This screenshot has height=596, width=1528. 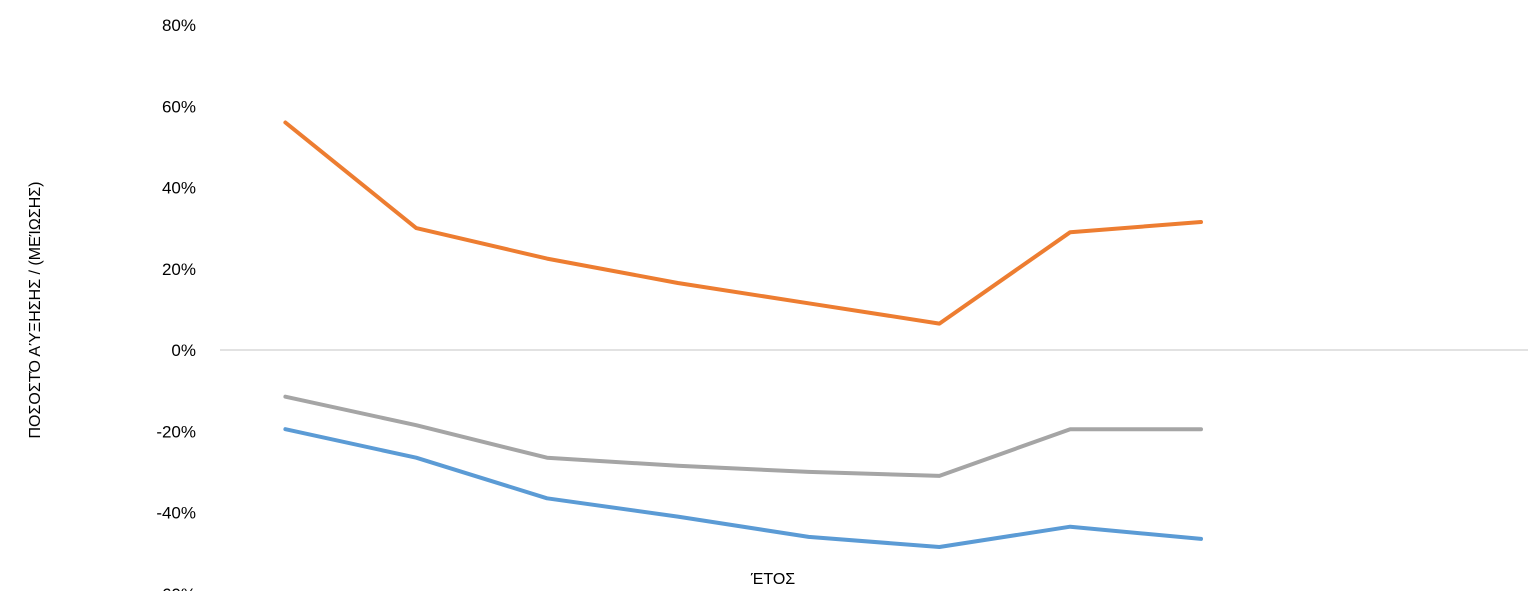 What do you see at coordinates (772, 579) in the screenshot?
I see `x-axis-title: ΈΤΟΣ` at bounding box center [772, 579].